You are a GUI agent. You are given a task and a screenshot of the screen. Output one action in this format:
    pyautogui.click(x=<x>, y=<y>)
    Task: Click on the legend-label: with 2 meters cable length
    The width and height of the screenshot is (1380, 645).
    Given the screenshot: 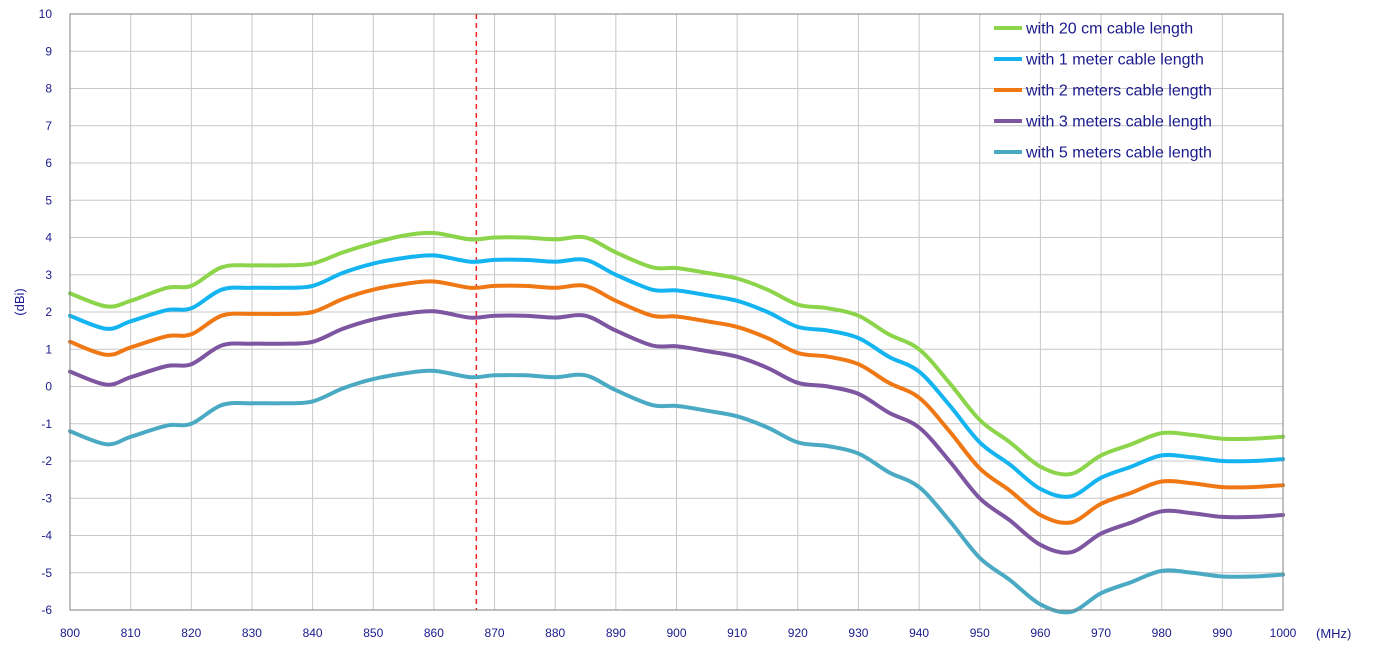 What is the action you would take?
    pyautogui.click(x=1118, y=91)
    